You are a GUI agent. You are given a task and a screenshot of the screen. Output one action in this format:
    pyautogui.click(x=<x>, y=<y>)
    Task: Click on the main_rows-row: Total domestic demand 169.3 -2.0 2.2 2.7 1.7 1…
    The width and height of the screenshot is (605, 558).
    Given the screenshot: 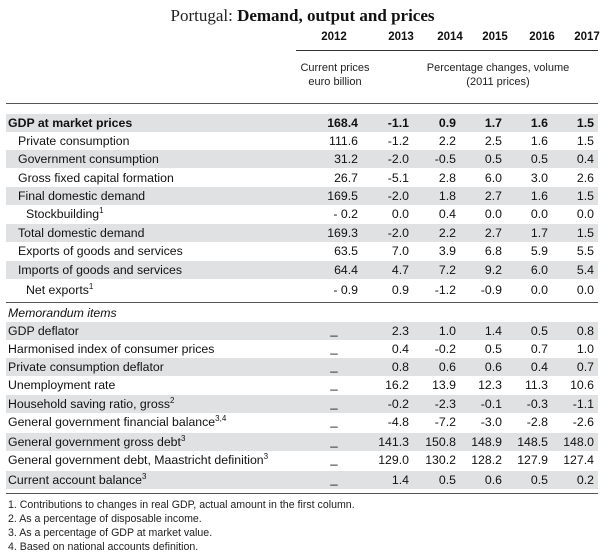 What is the action you would take?
    pyautogui.click(x=302, y=233)
    